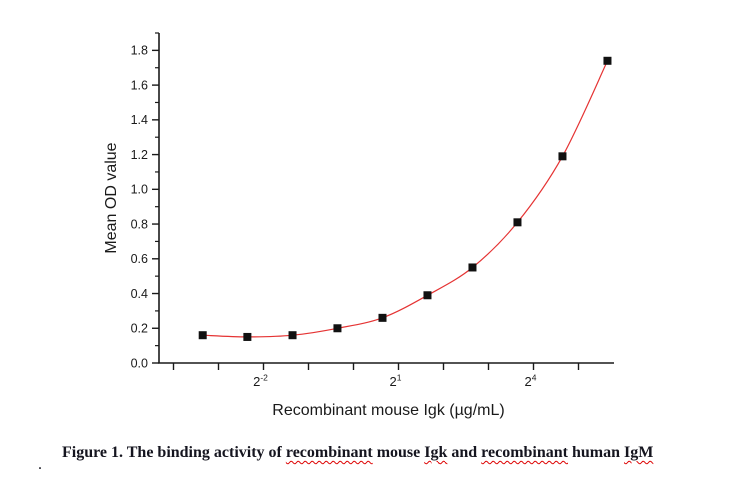  What do you see at coordinates (111, 197) in the screenshot?
I see `y-axis-title: Mean OD value` at bounding box center [111, 197].